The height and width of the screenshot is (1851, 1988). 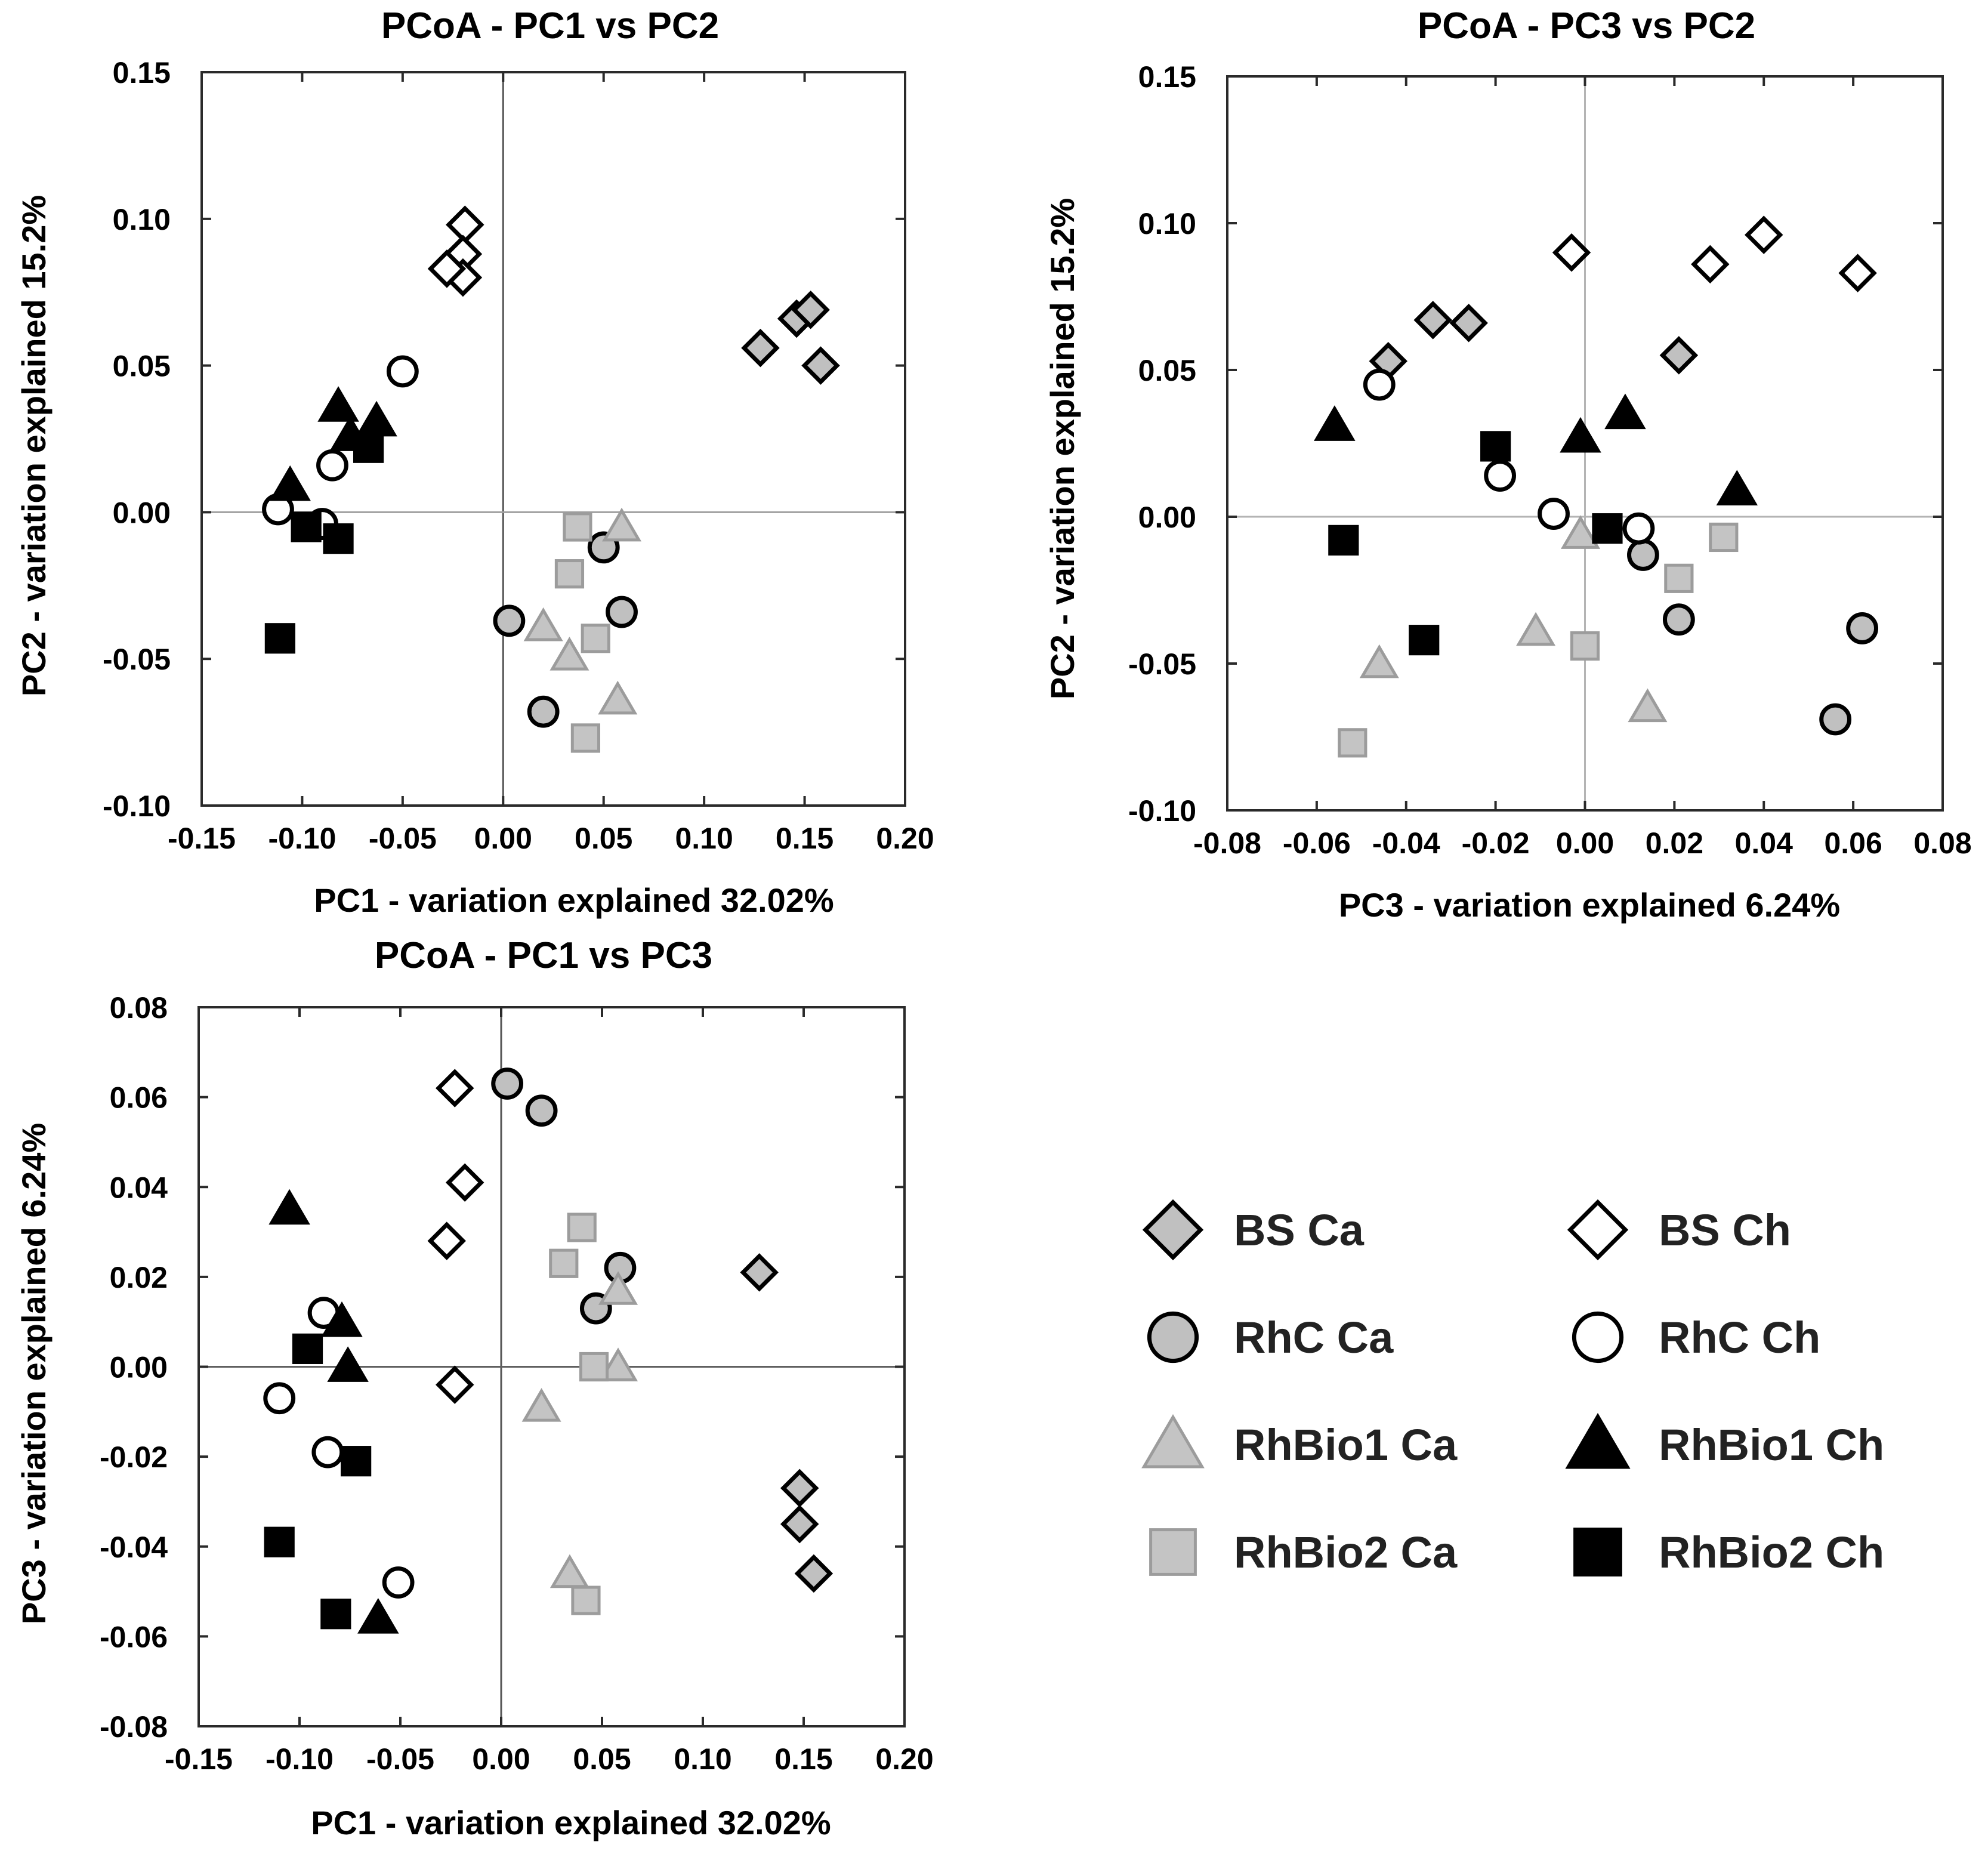 I want to click on legend-item-rhbio1-ca: RhBio1 Ca, so click(x=1299, y=1442).